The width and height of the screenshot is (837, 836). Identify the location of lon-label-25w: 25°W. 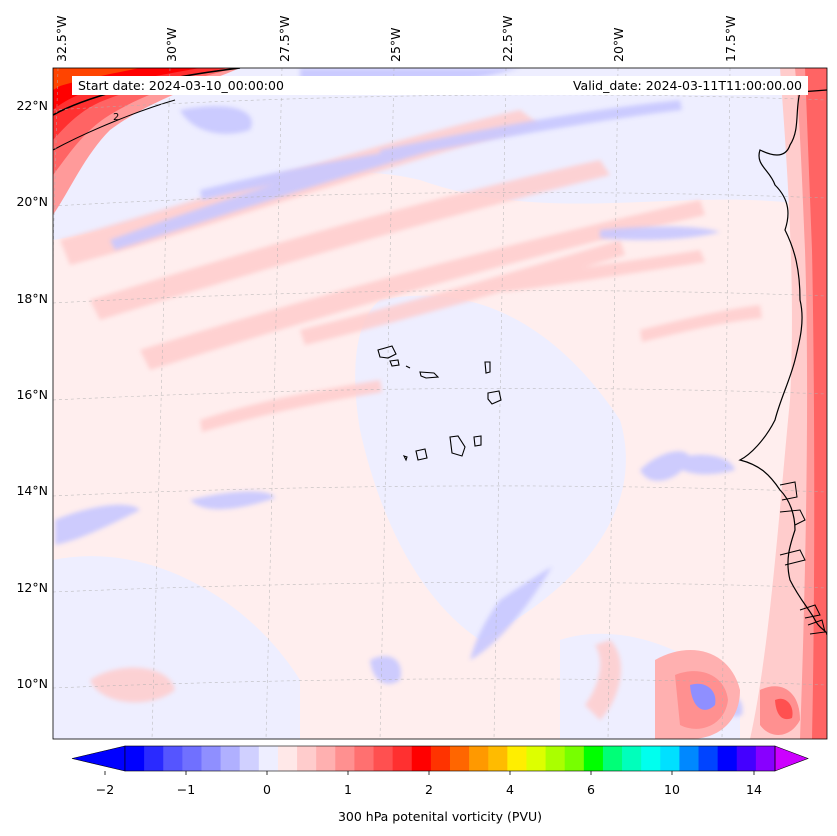
(395, 44).